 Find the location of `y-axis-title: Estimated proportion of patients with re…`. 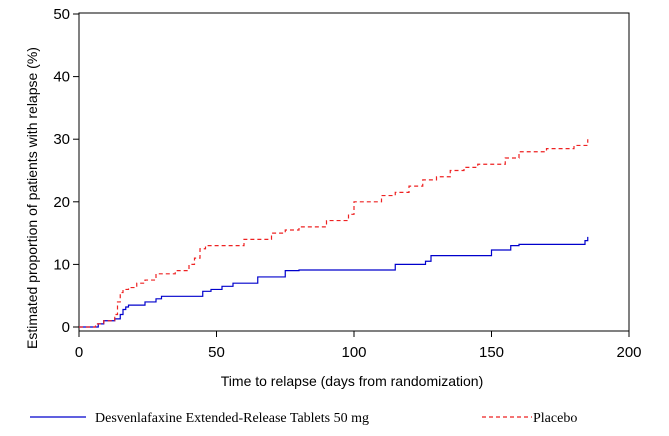

y-axis-title: Estimated proportion of patients with re… is located at coordinates (32, 198).